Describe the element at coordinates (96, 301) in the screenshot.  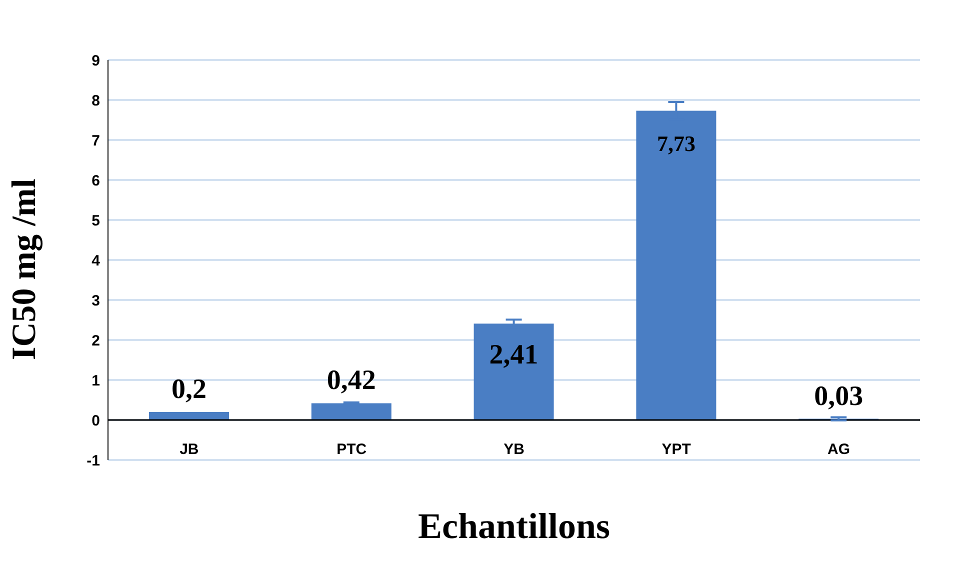
I see `y-tick-label: 3` at that location.